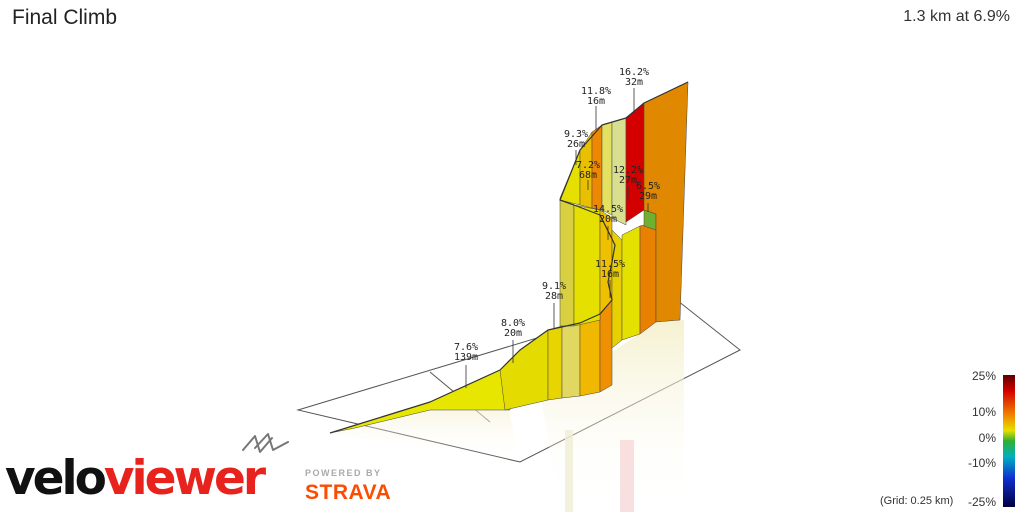  Describe the element at coordinates (554, 286) in the screenshot. I see `annotation-grade-3: 9.1%` at that location.